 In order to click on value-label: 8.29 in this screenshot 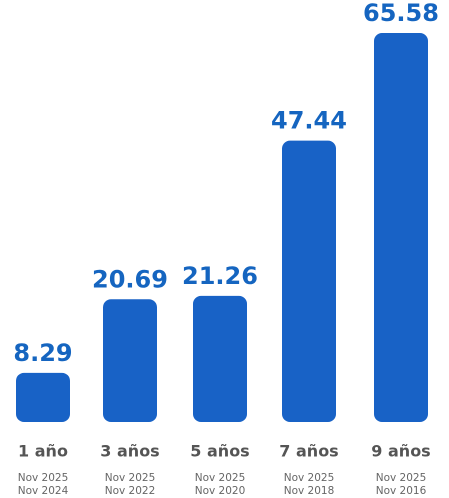, I will do `click(42, 353)`.